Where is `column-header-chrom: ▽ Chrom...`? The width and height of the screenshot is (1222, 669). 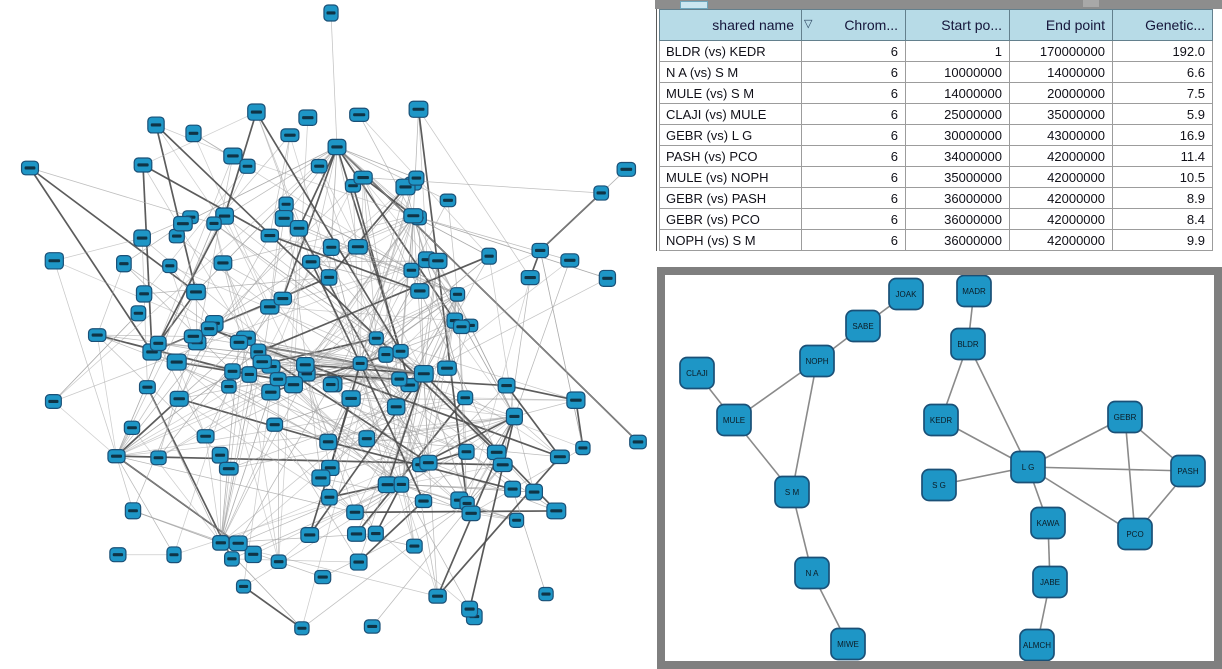
column-header-chrom: ▽ Chrom... is located at coordinates (853, 25).